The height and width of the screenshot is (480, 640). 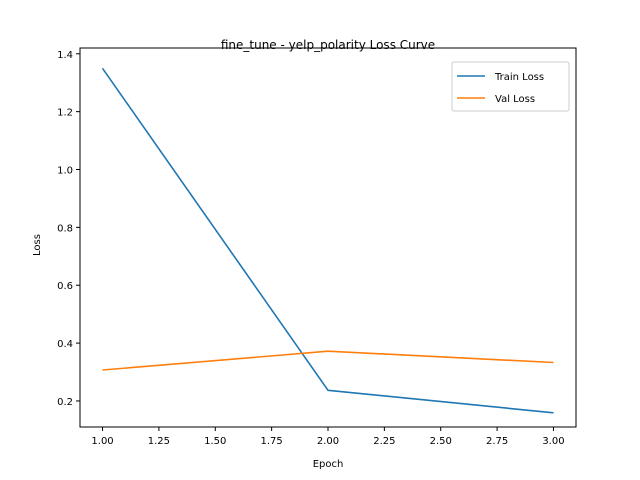 What do you see at coordinates (65, 402) in the screenshot?
I see `y-tick-label: 0.2` at bounding box center [65, 402].